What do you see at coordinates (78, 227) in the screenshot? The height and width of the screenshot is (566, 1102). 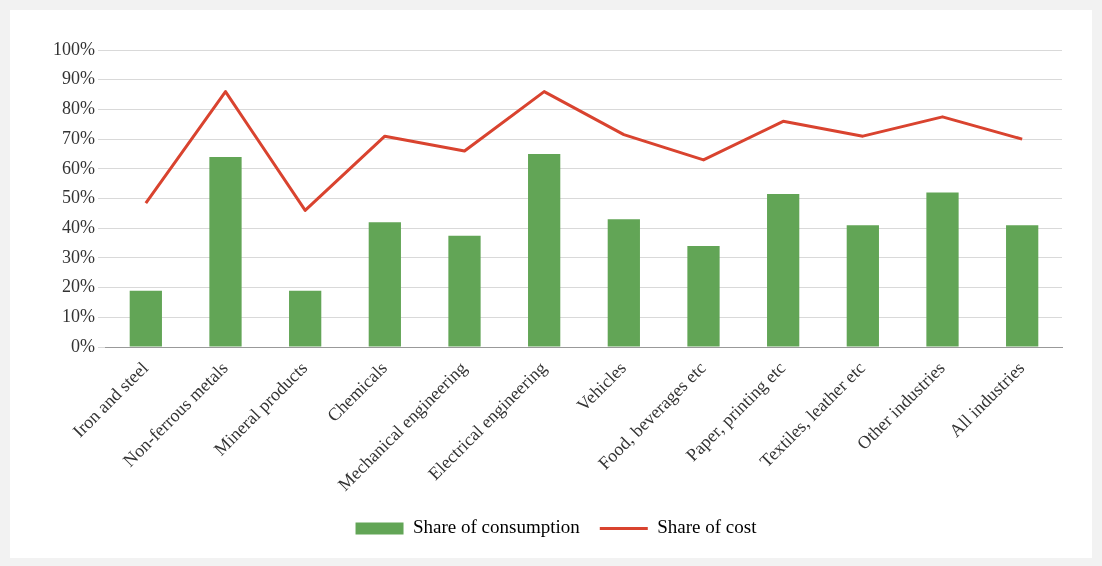 I see `y-tick-label: 40%` at bounding box center [78, 227].